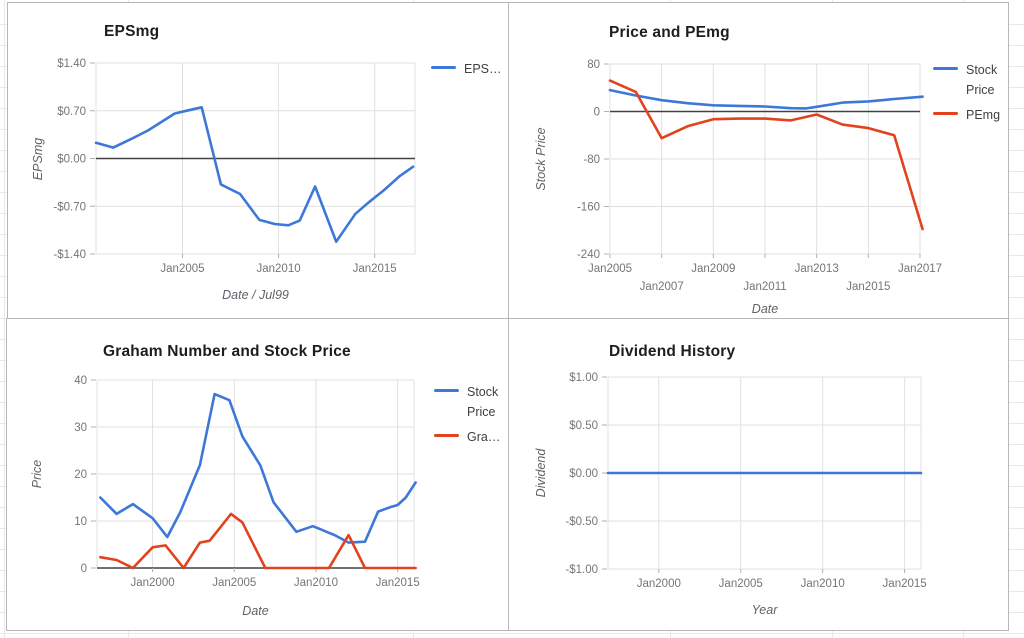  I want to click on y-tick-label: -$1.00, so click(581, 570).